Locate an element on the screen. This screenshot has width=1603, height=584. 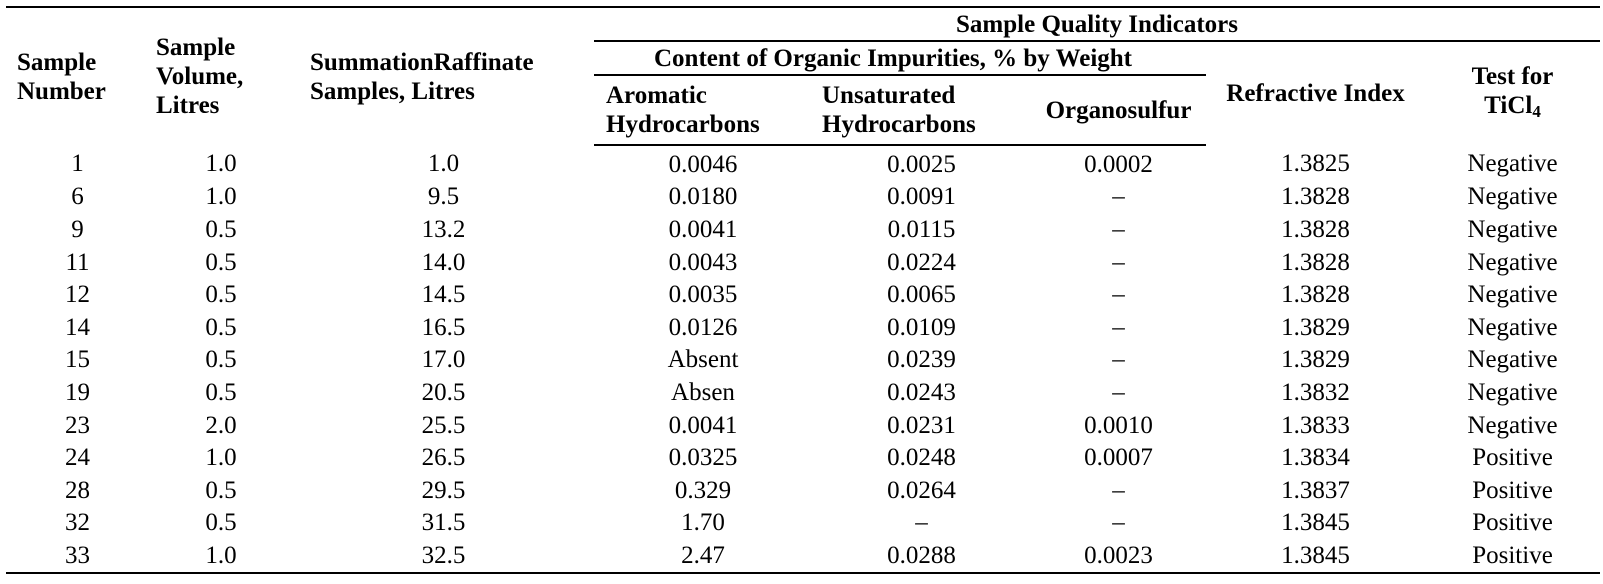
cell-summation: 1.0 is located at coordinates (443, 164).